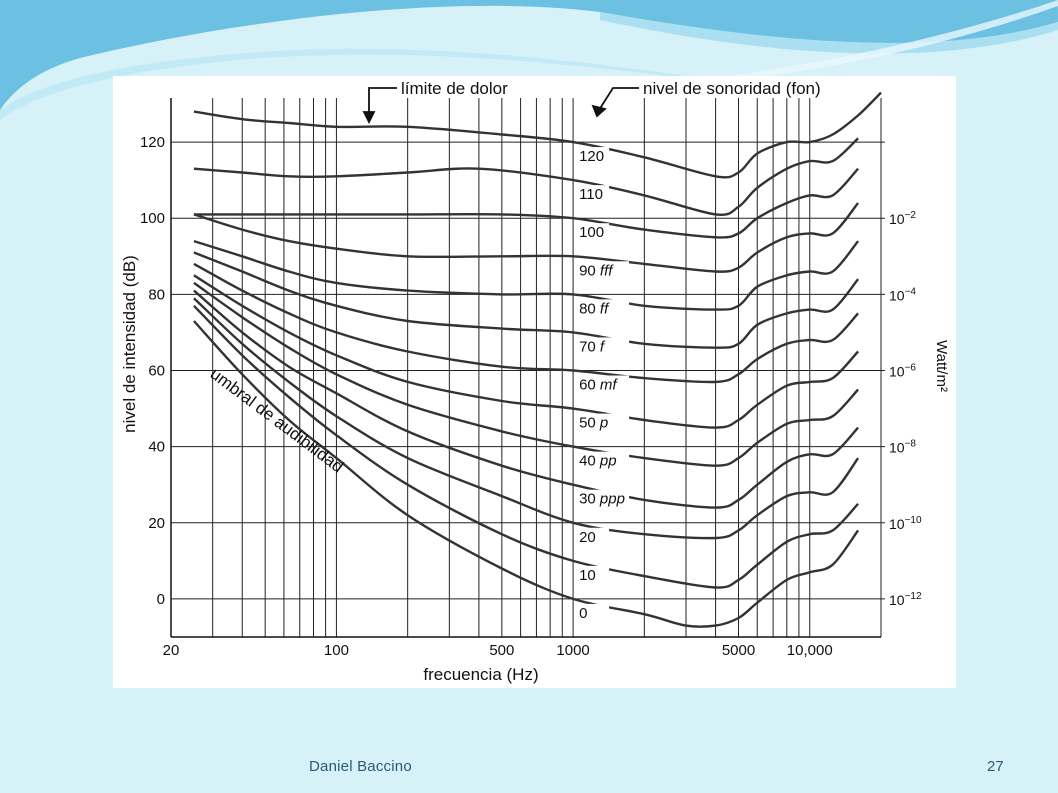 Image resolution: width=1058 pixels, height=793 pixels. Describe the element at coordinates (592, 346) in the screenshot. I see `curve-label-70: 70 f` at that location.